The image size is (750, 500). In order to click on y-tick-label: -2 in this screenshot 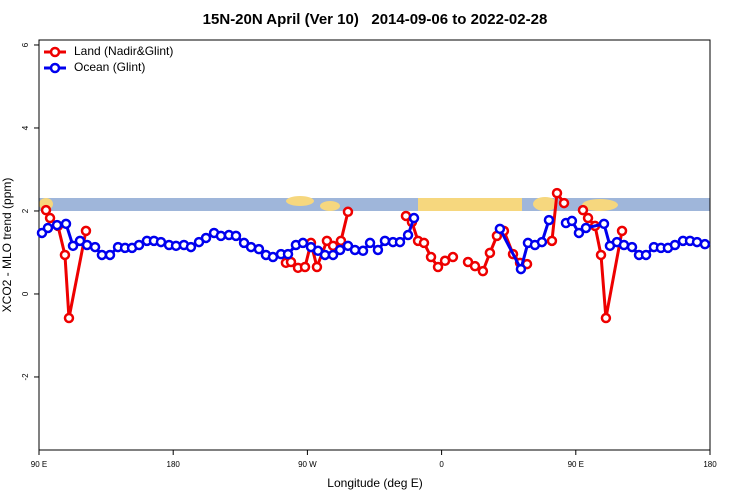, I will do `click(25, 377)`.